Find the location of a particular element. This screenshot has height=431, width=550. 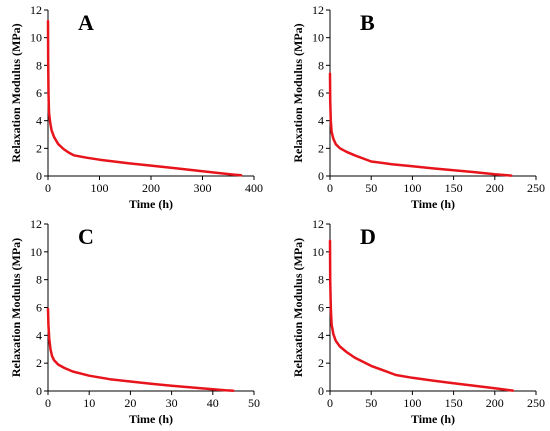

x-tick-label: 40 is located at coordinates (213, 403).